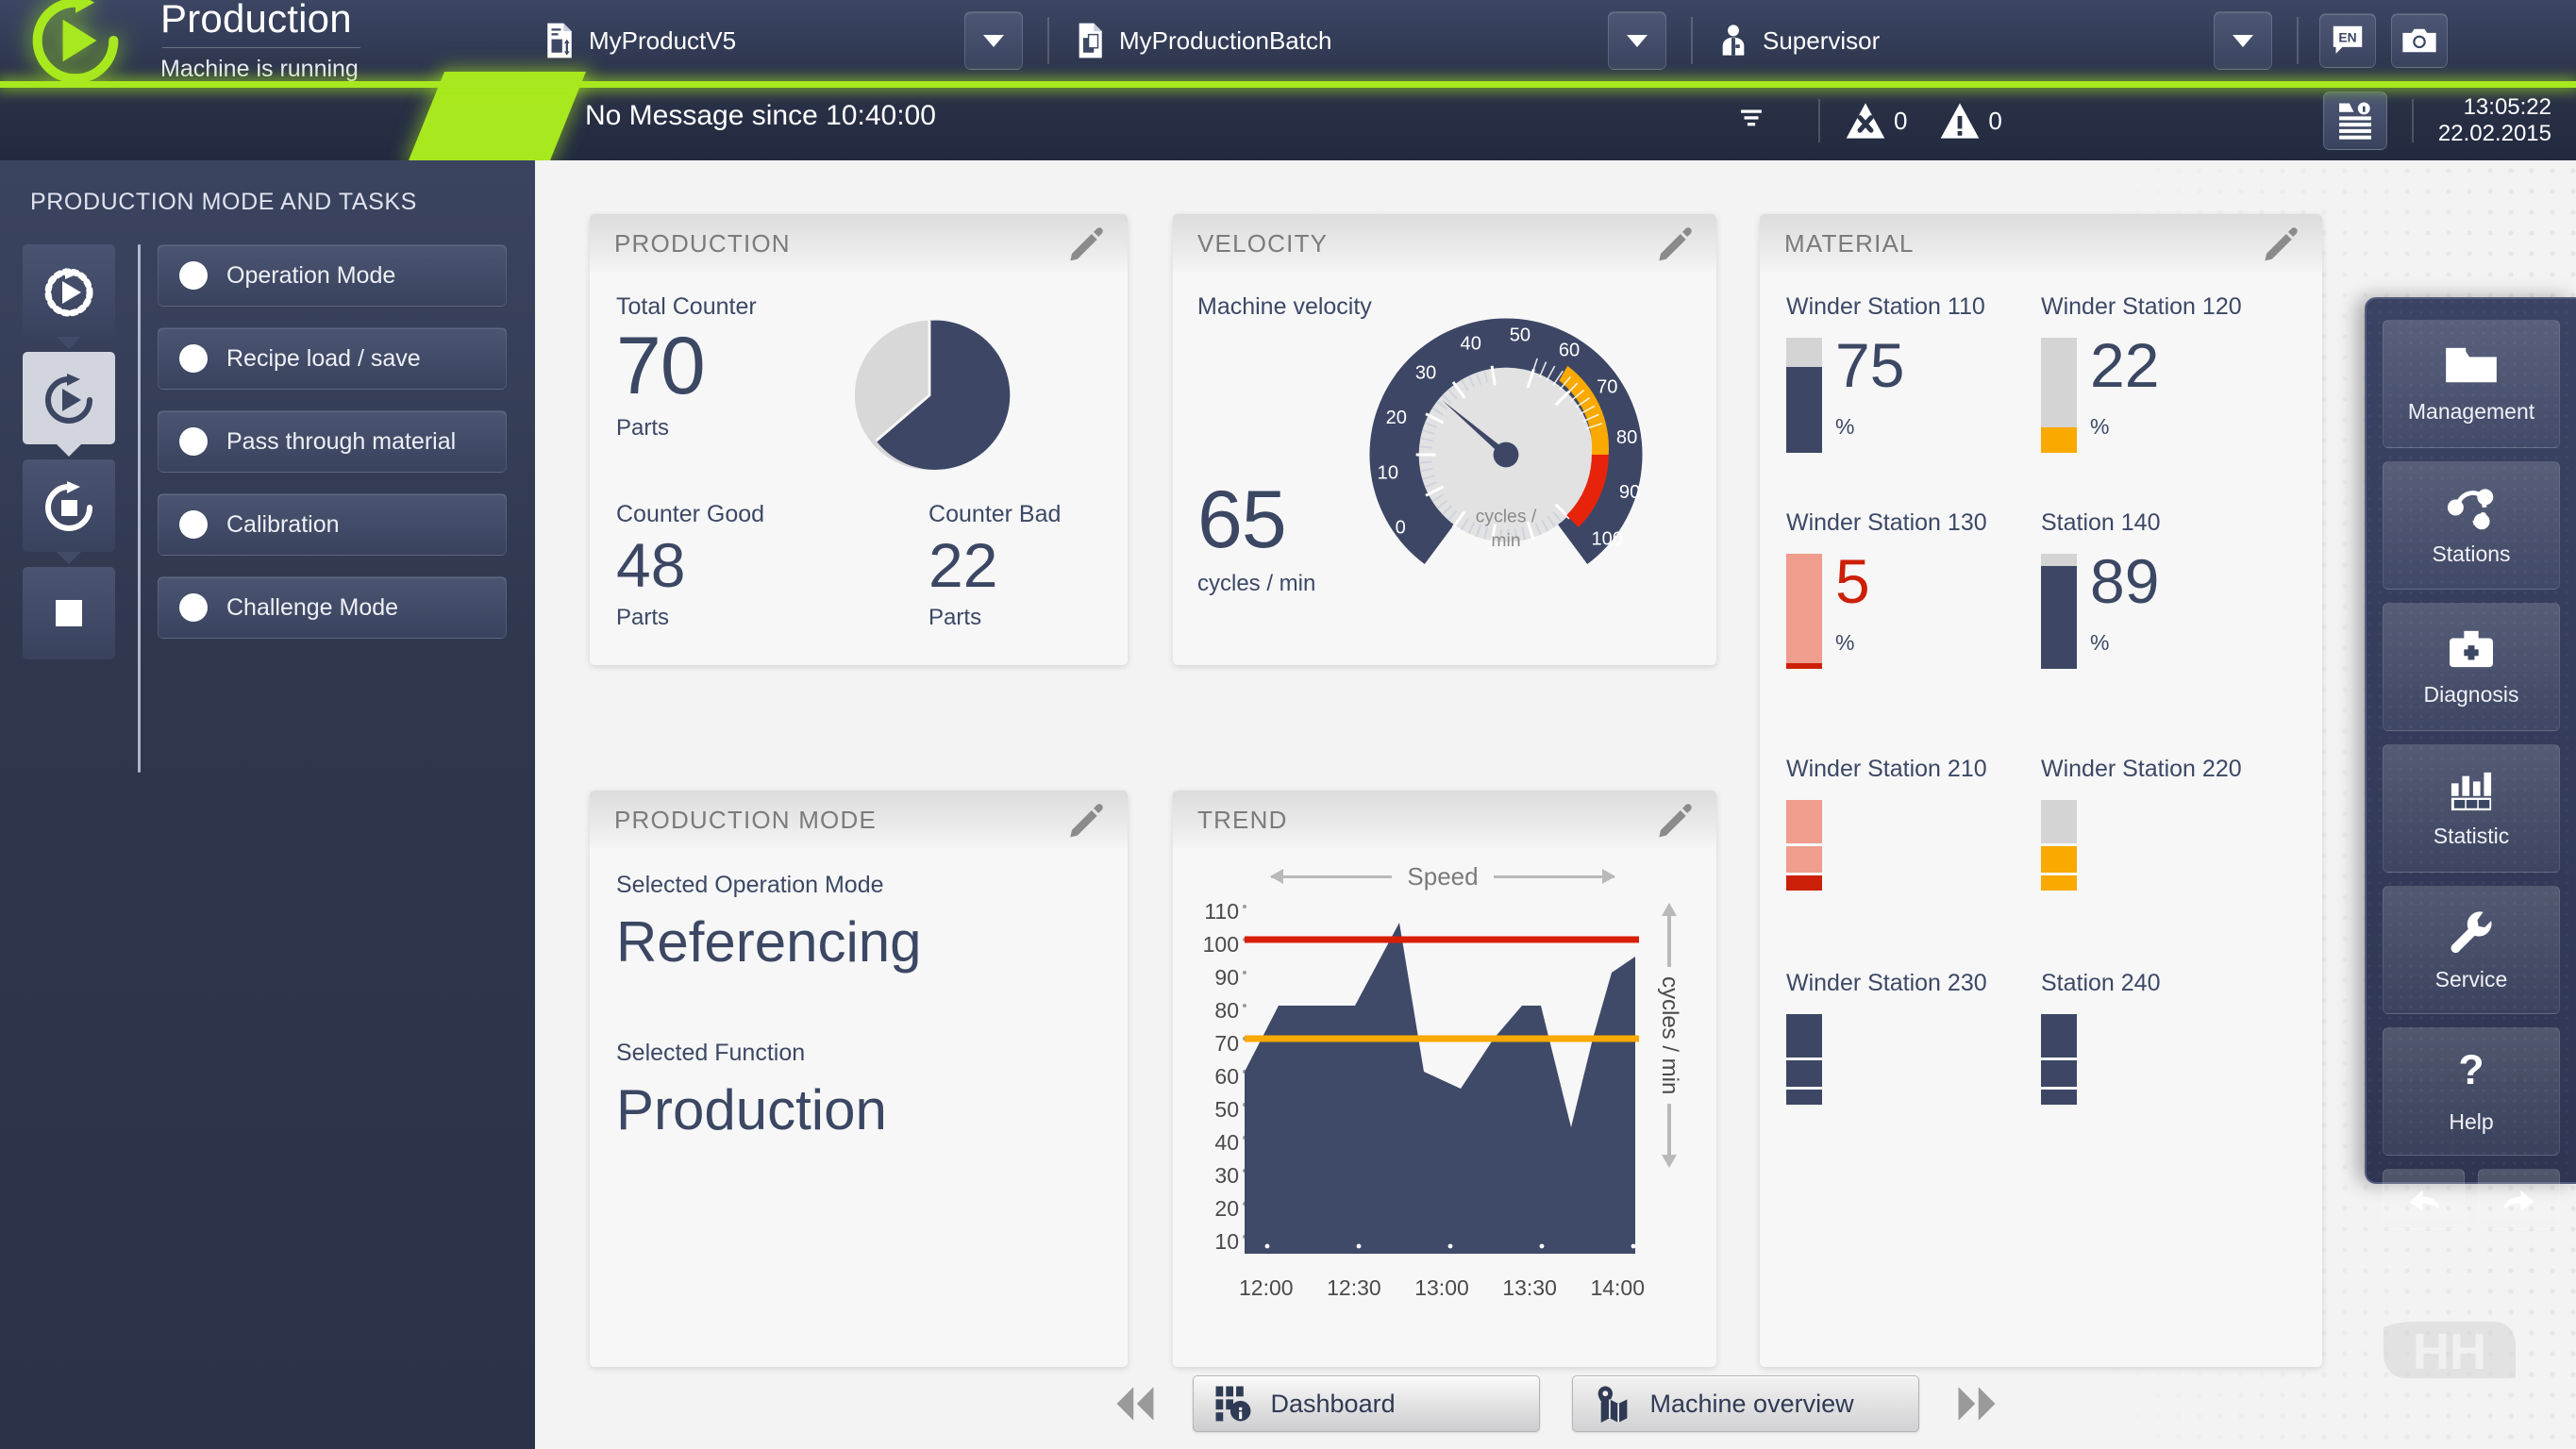  Describe the element at coordinates (686, 367) in the screenshot. I see `total-counter-block: Total Counter 70 Parts` at that location.